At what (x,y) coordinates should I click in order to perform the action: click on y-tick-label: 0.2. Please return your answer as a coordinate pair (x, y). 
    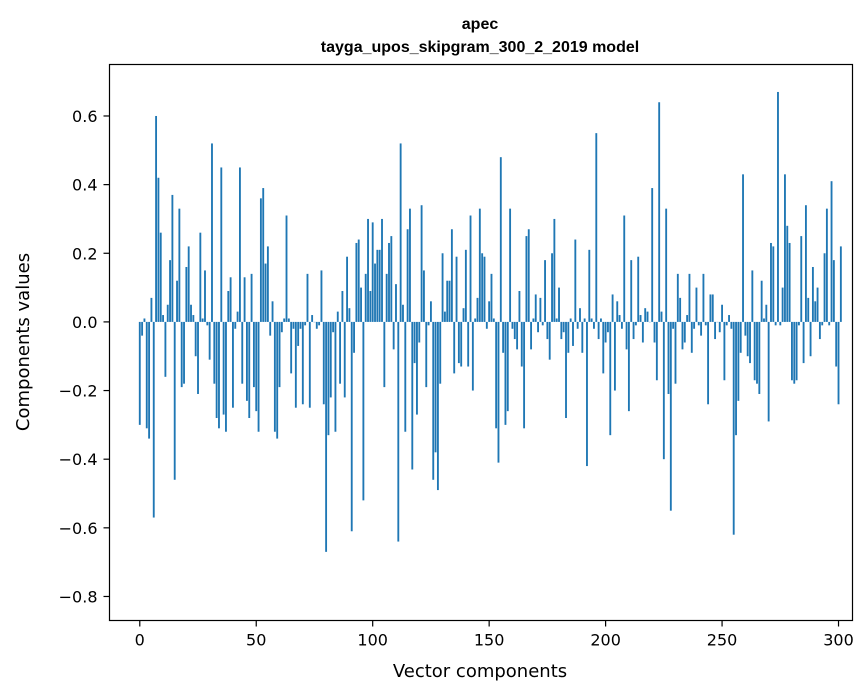
    Looking at the image, I should click on (84, 253).